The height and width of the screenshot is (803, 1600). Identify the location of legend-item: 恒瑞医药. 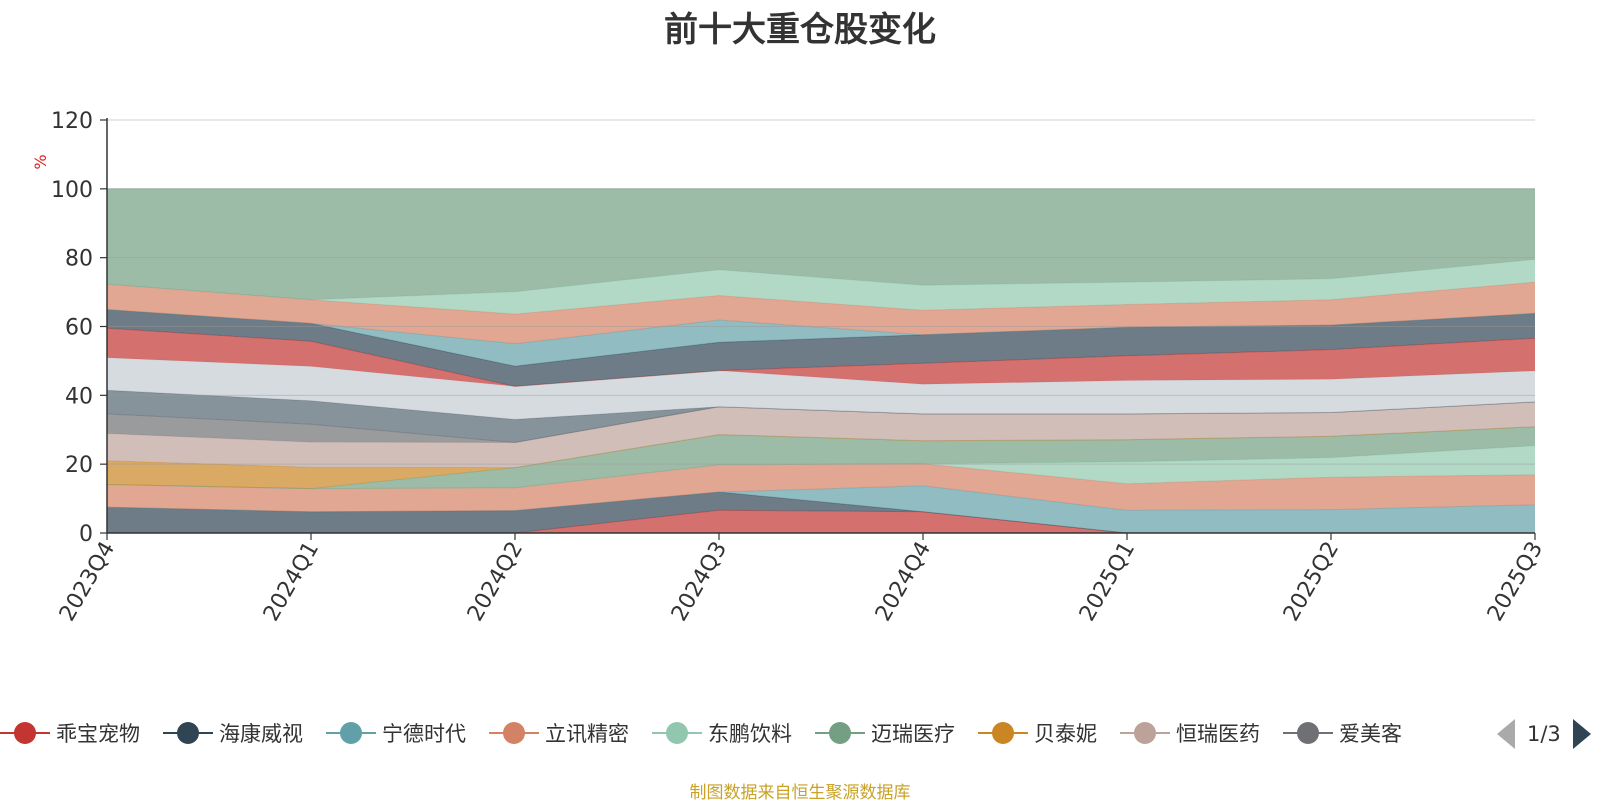
(1190, 733).